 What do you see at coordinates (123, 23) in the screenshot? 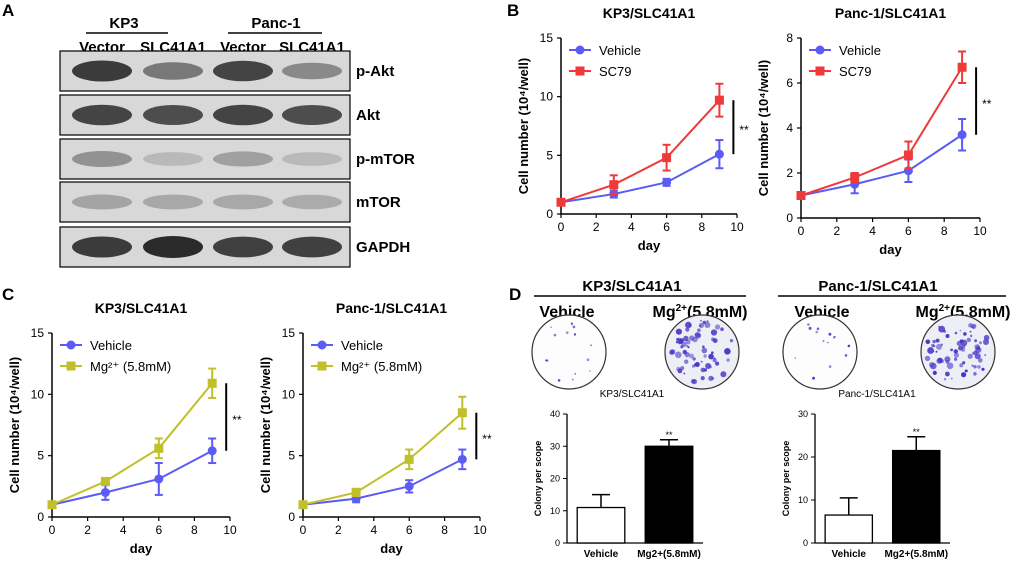
I see `group-label-kp3: KP3` at bounding box center [123, 23].